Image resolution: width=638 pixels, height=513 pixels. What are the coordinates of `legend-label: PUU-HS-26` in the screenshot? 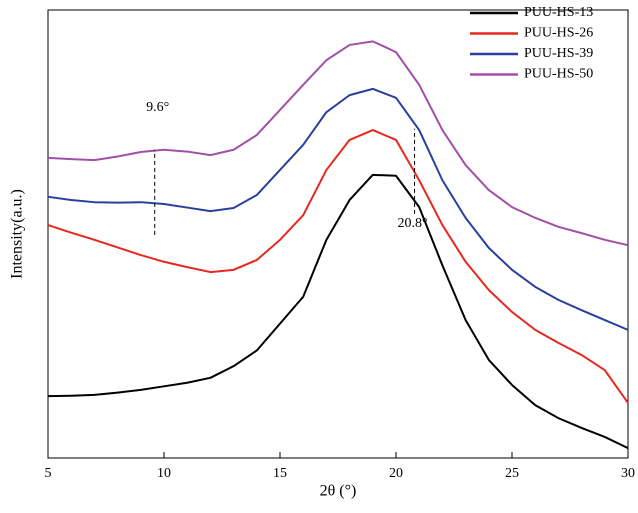 It's located at (558, 33).